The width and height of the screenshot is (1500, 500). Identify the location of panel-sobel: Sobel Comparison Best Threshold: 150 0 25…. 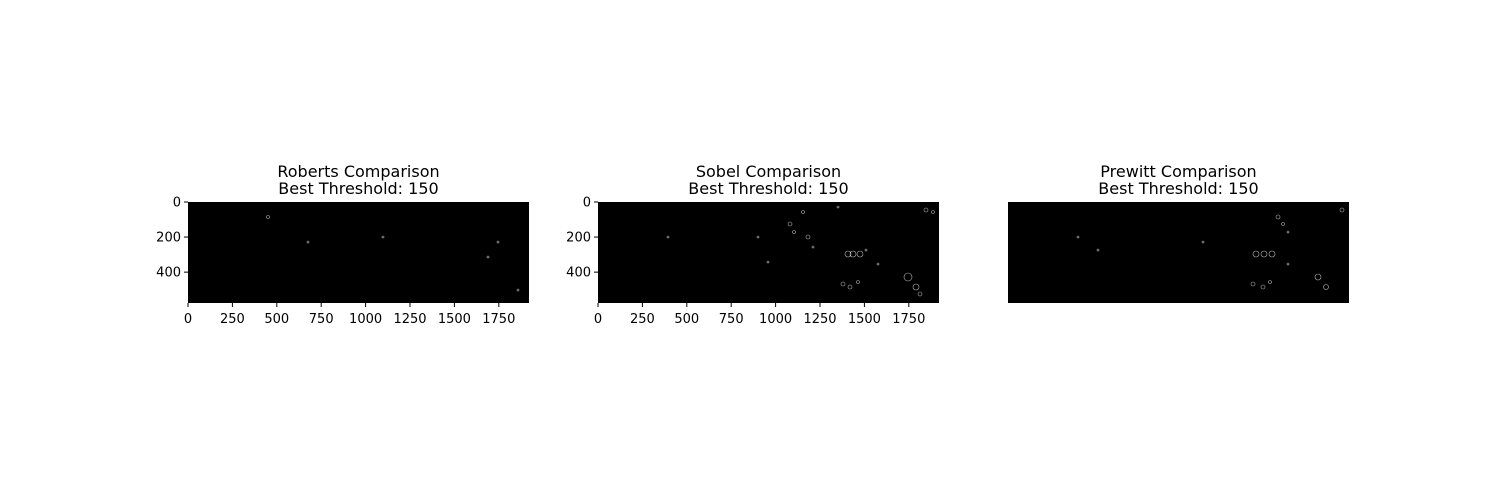
(752, 244).